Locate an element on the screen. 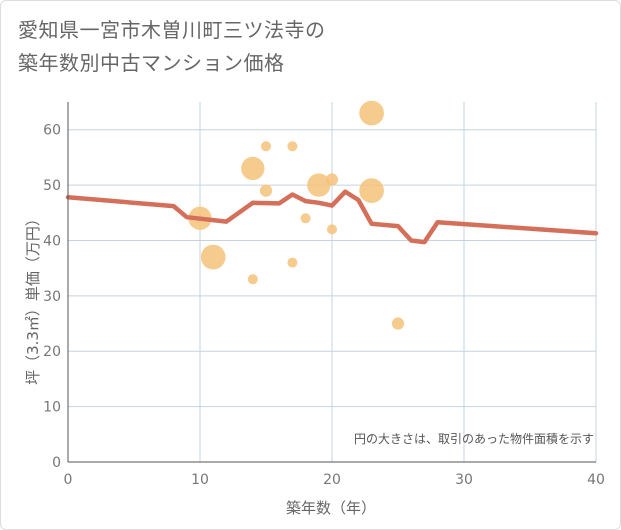  average-price-line is located at coordinates (332, 217).